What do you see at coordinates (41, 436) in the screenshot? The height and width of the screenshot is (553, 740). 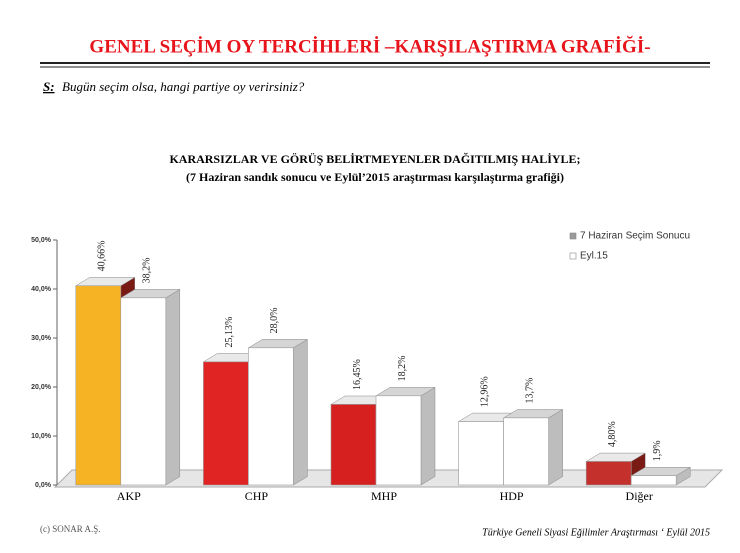 I see `y-tick-label: 10,0%` at bounding box center [41, 436].